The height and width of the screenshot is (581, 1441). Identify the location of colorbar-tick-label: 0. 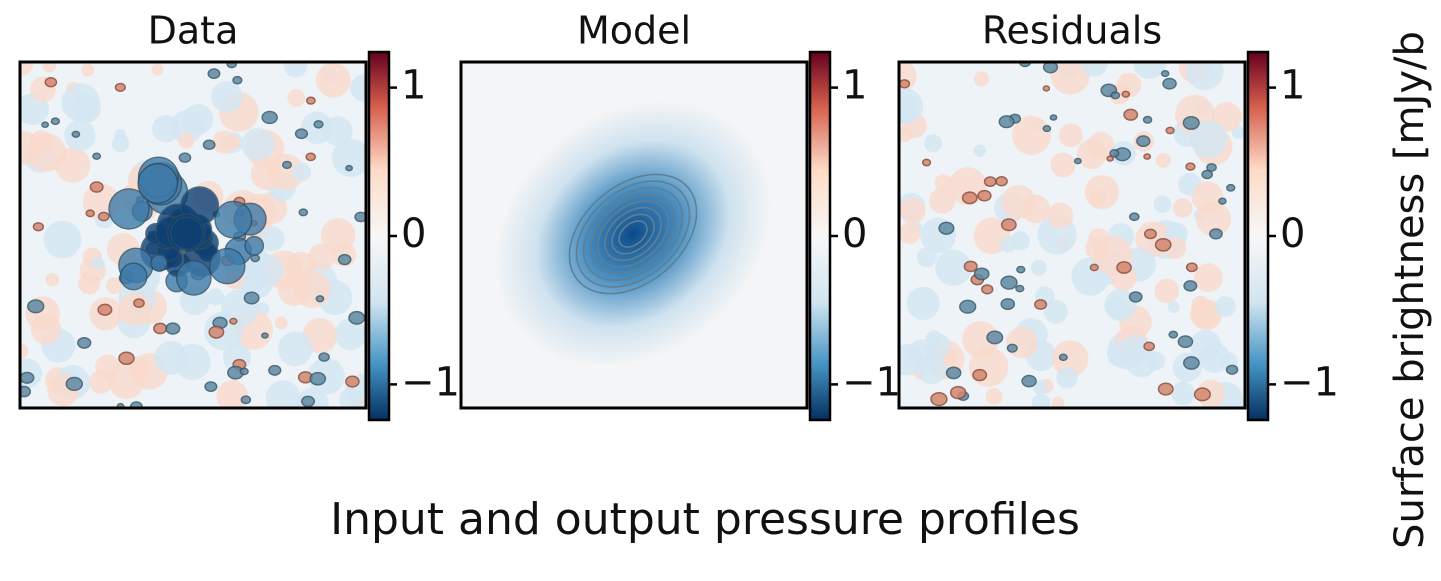
(1292, 234).